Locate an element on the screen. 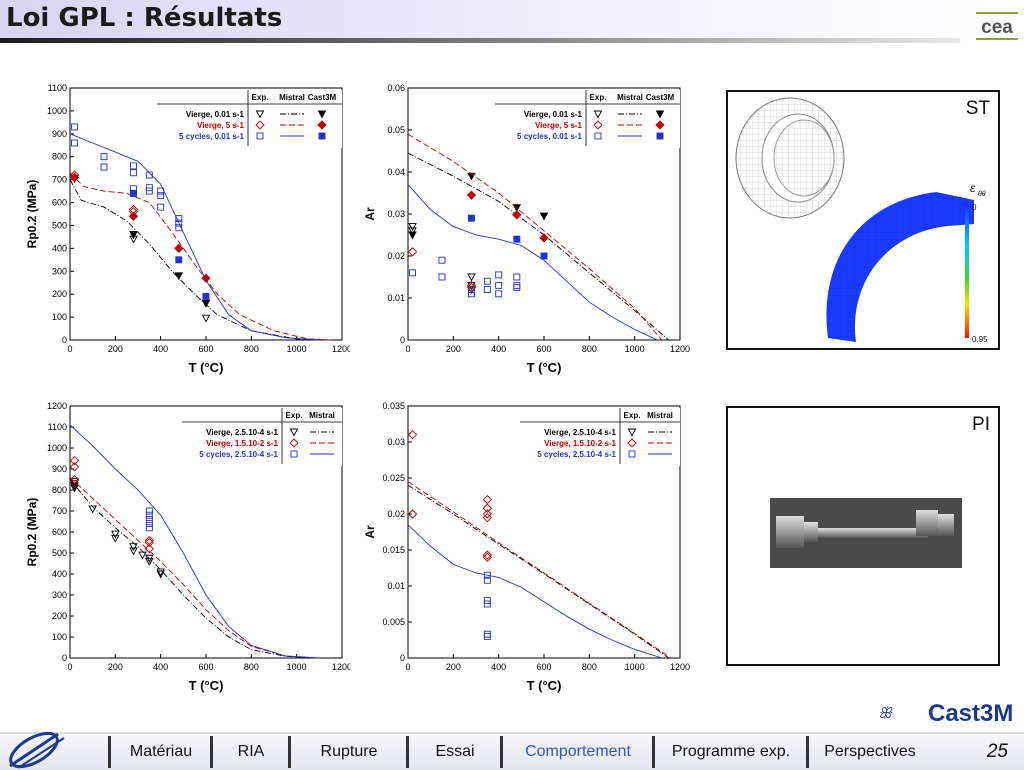  nav-item-materiau: Matériau is located at coordinates (161, 751).